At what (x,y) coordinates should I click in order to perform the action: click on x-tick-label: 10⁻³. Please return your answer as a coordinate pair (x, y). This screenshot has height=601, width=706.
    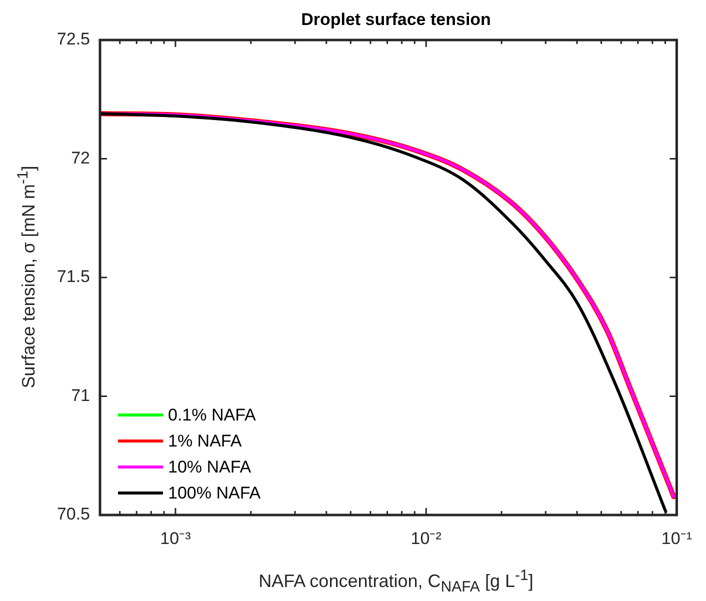
    Looking at the image, I should click on (176, 538).